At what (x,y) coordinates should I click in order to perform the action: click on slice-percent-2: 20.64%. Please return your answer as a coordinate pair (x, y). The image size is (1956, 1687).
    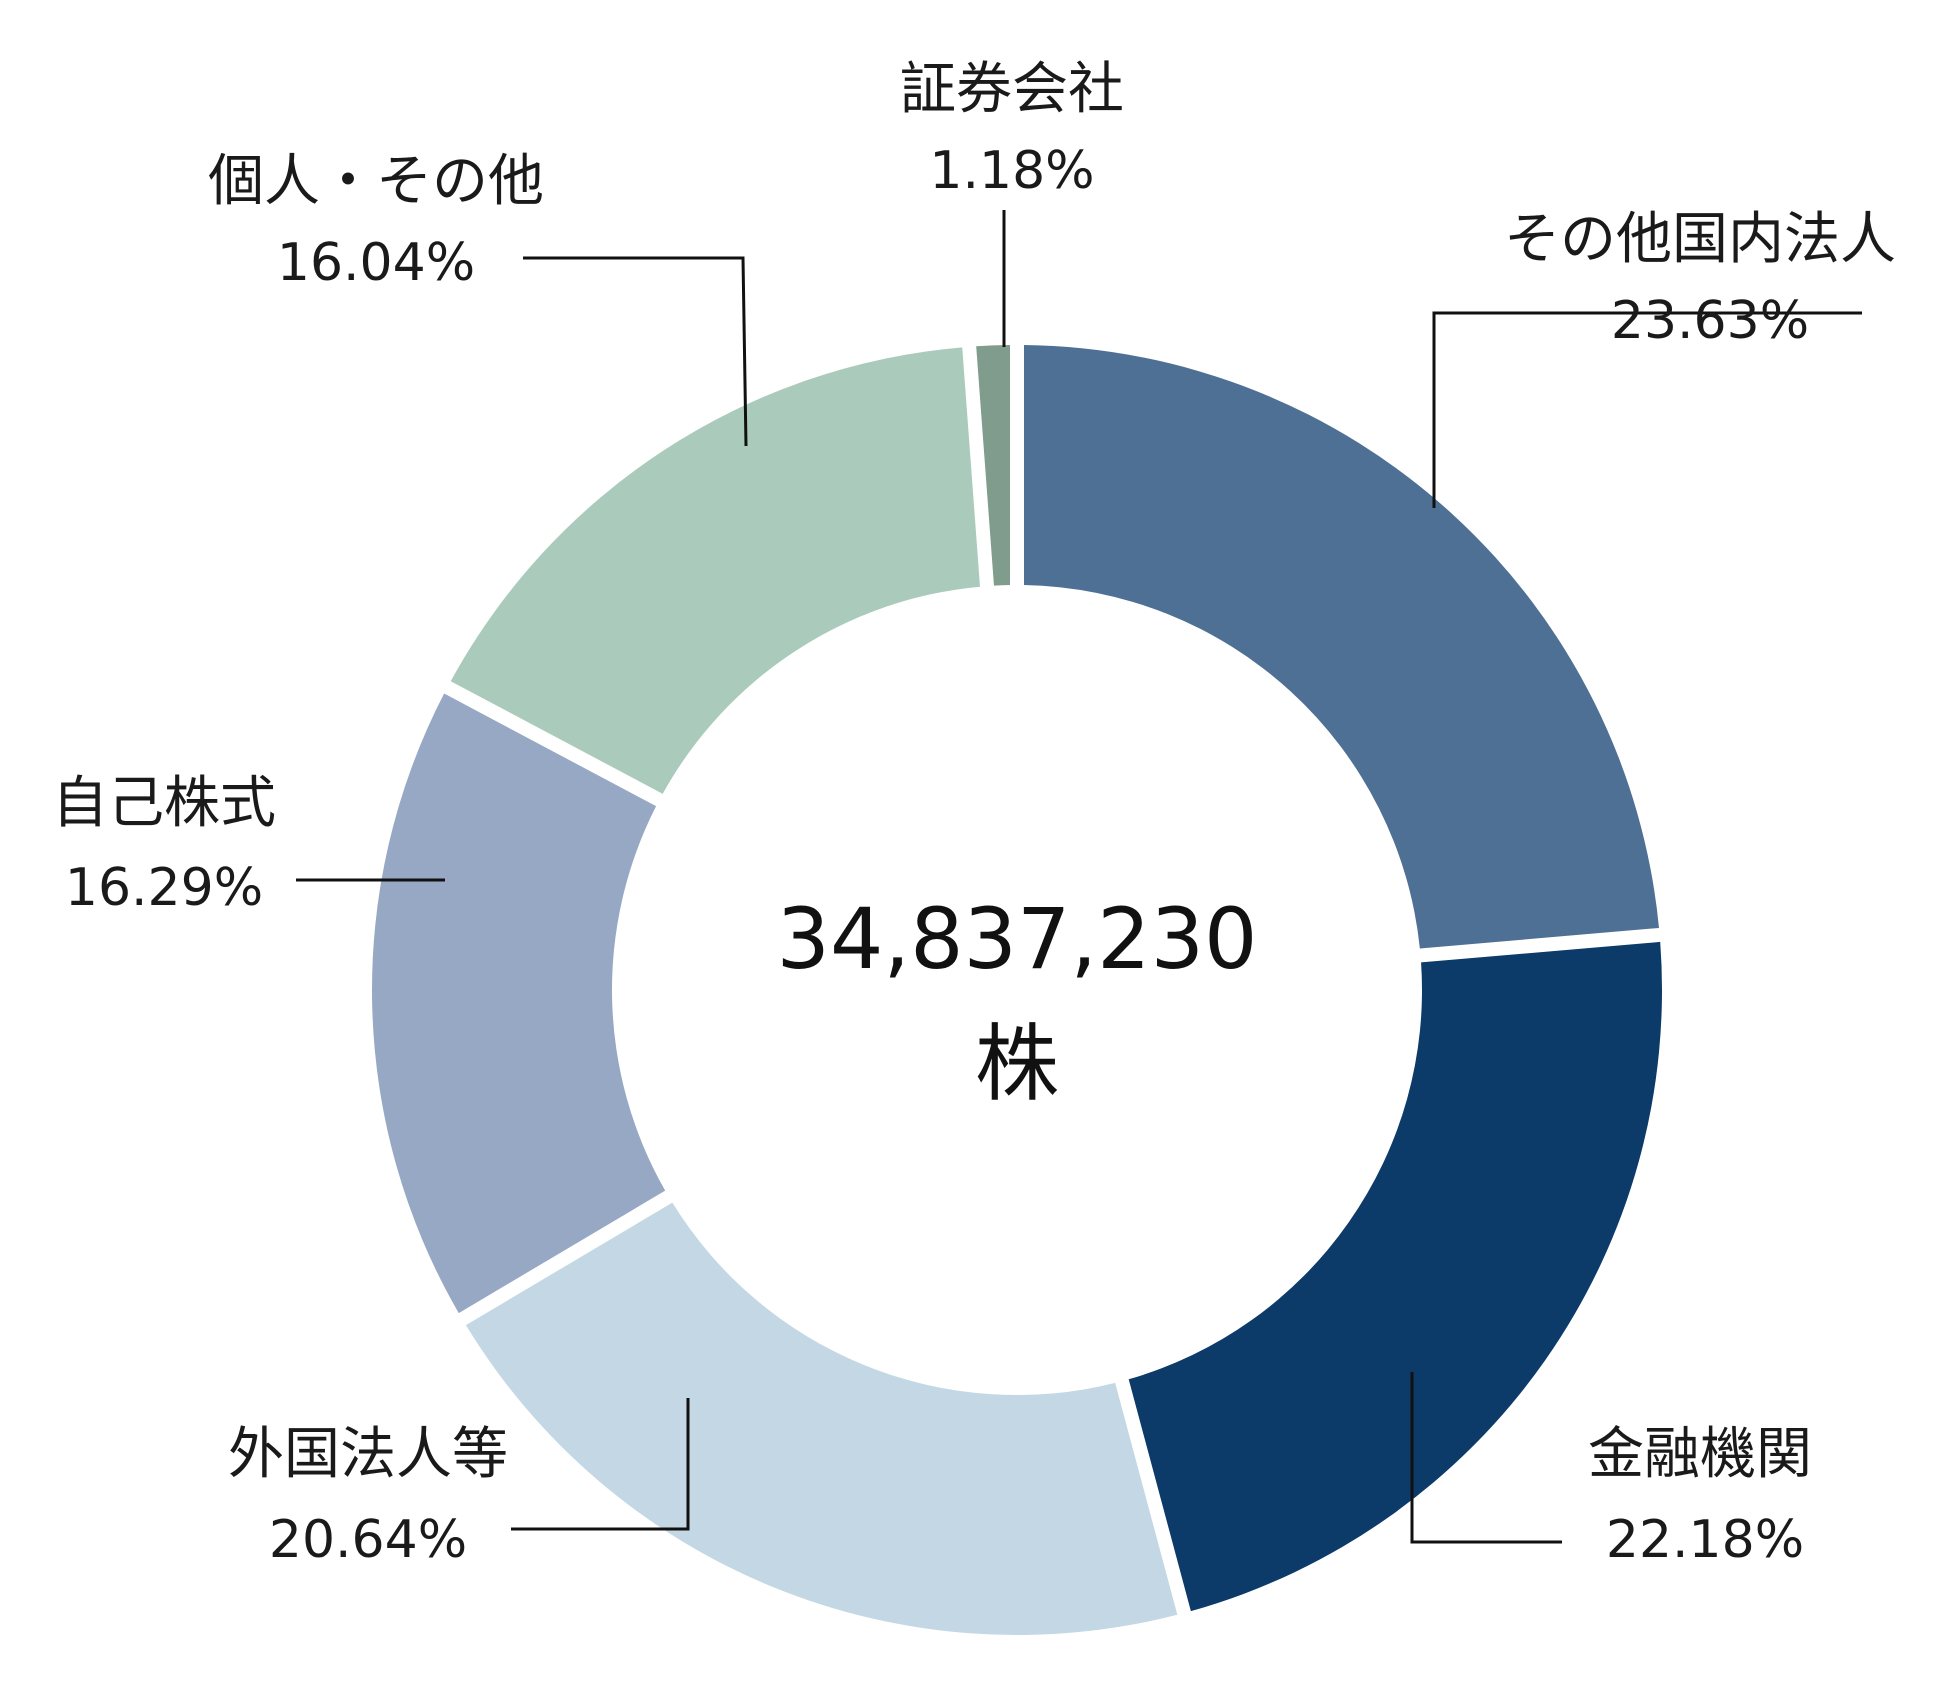
    Looking at the image, I should click on (368, 1540).